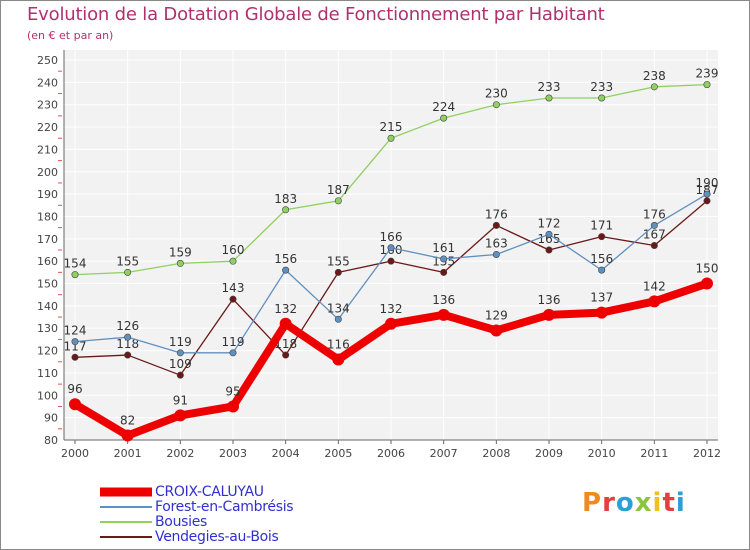  I want to click on y-tick-label: 210, so click(47, 149).